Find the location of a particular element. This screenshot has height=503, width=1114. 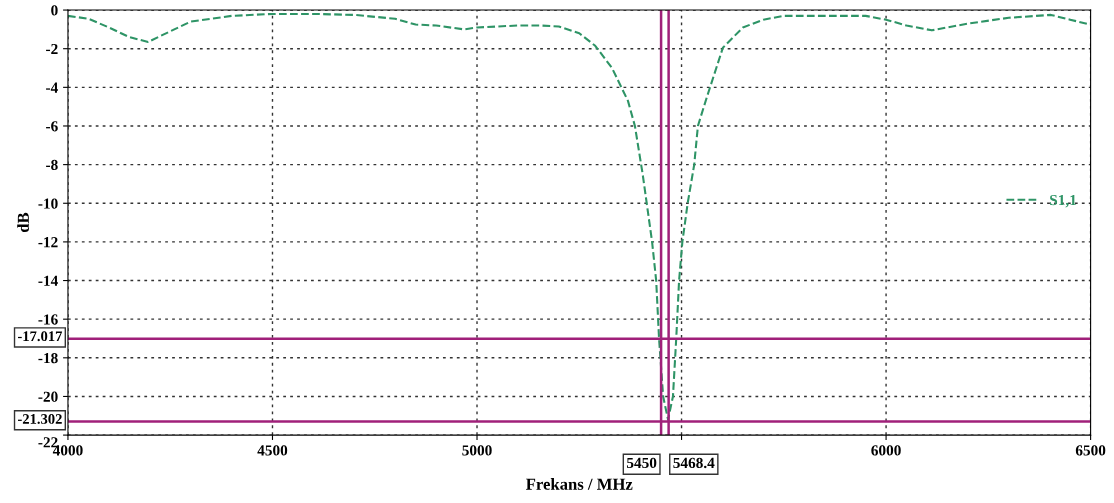

y-tick-label: -2 is located at coordinates (52, 48).